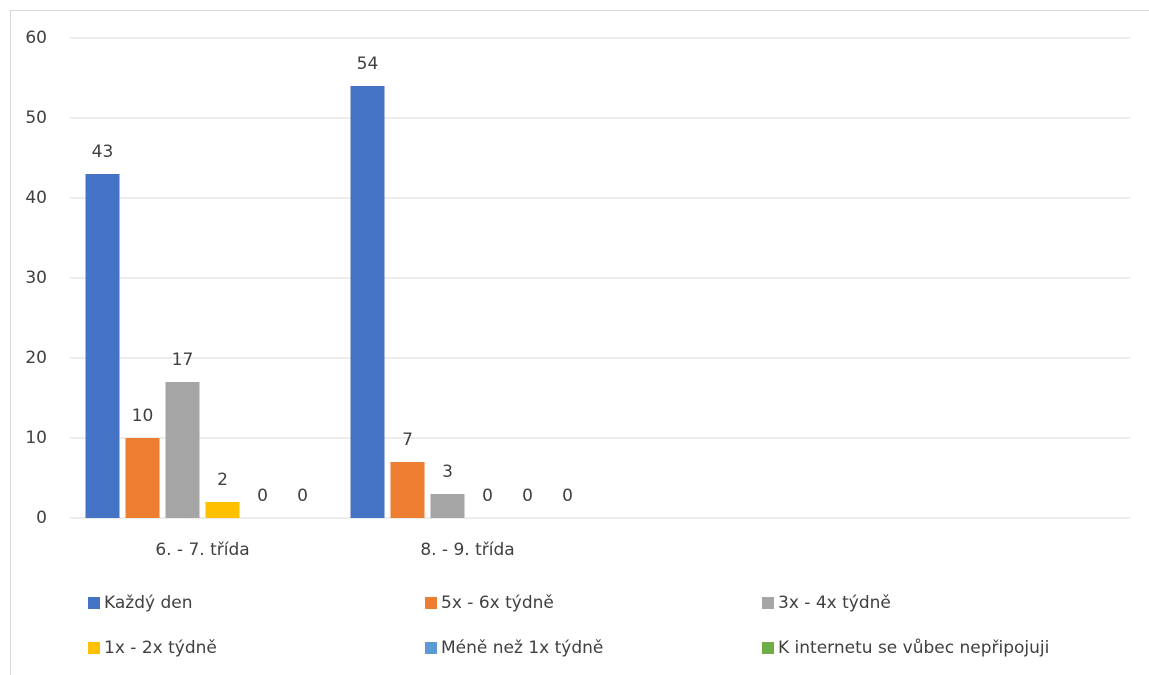  What do you see at coordinates (834, 603) in the screenshot?
I see `legend-label: 3x - 4x týdně` at bounding box center [834, 603].